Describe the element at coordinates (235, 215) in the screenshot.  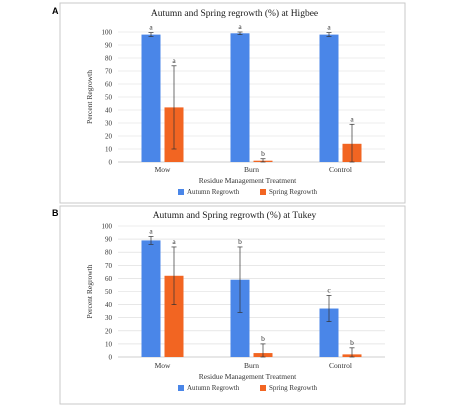
I see `chart-title: Autumn and Spring regrowth (%) at Tukey` at that location.